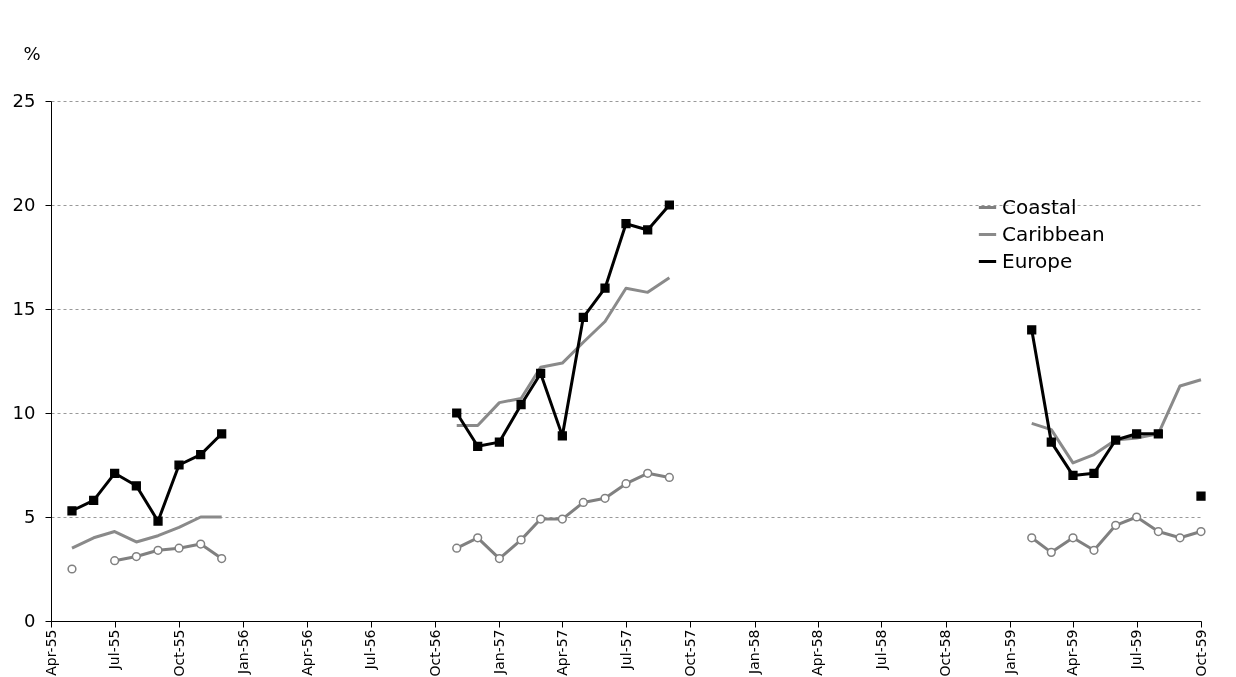  Describe the element at coordinates (754, 652) in the screenshot. I see `x-tick-label: Jan-58` at that location.